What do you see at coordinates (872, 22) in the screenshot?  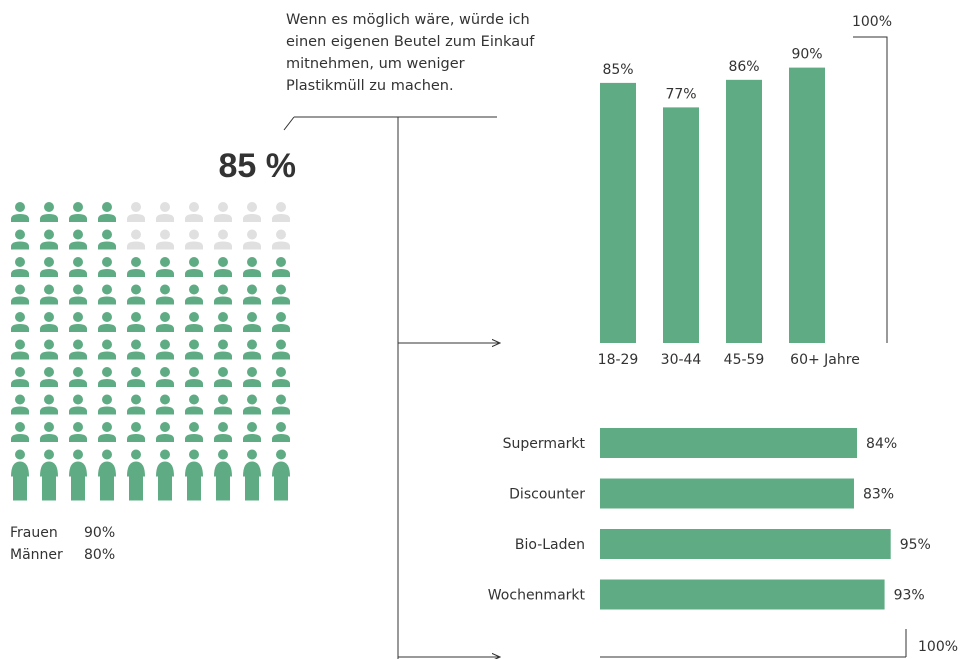 I see `age-axis-max-label: 100%` at bounding box center [872, 22].